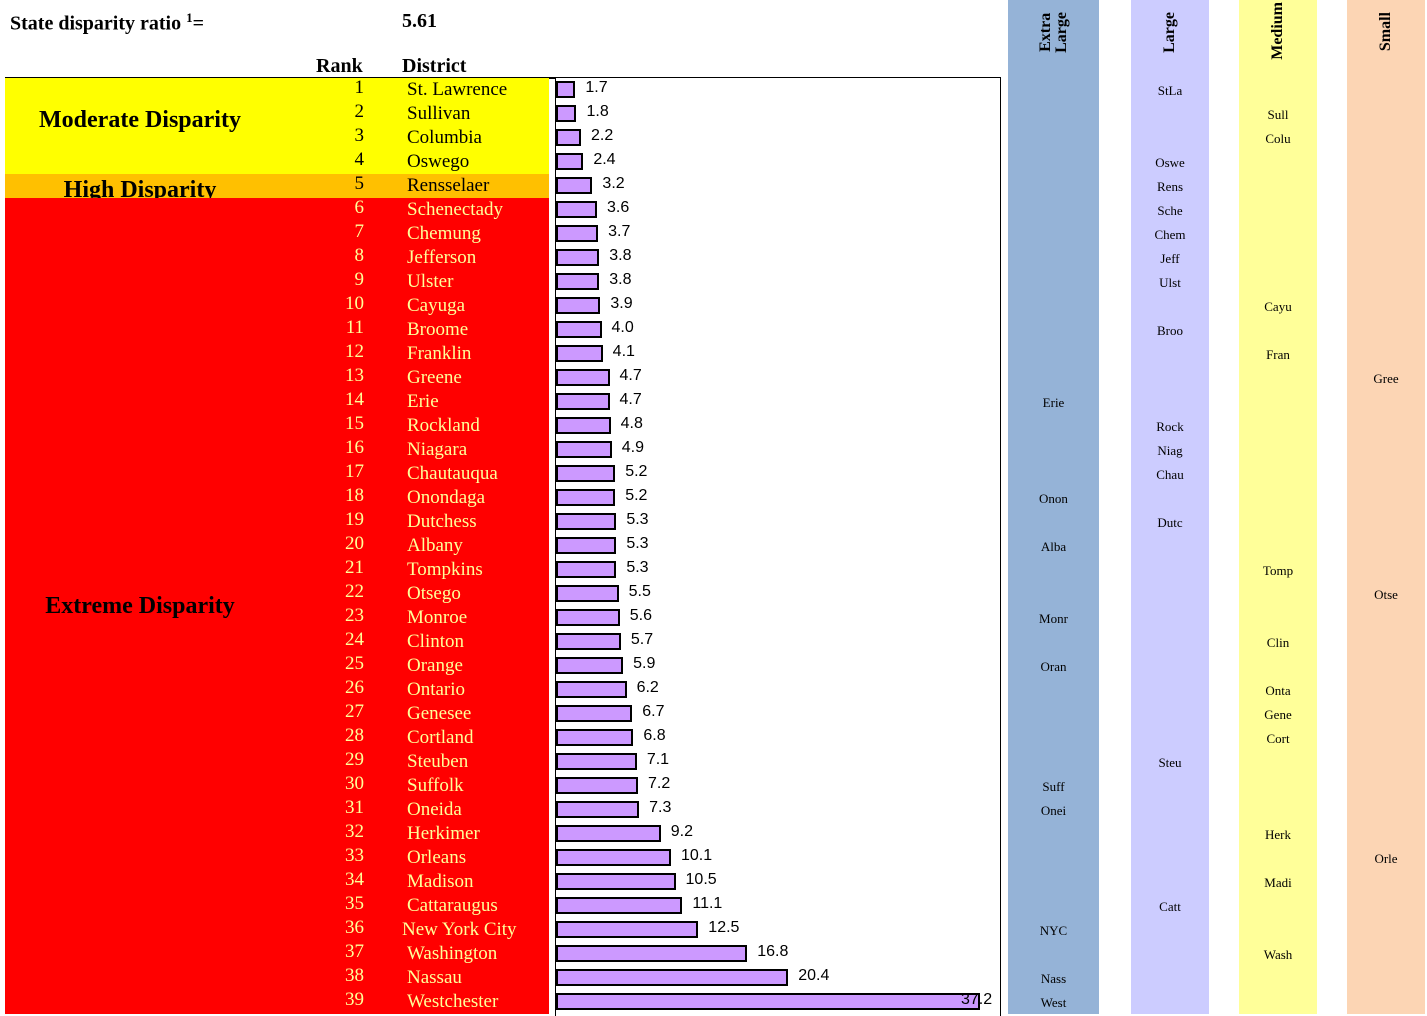  I want to click on size-column-xl, so click(1053, 507).